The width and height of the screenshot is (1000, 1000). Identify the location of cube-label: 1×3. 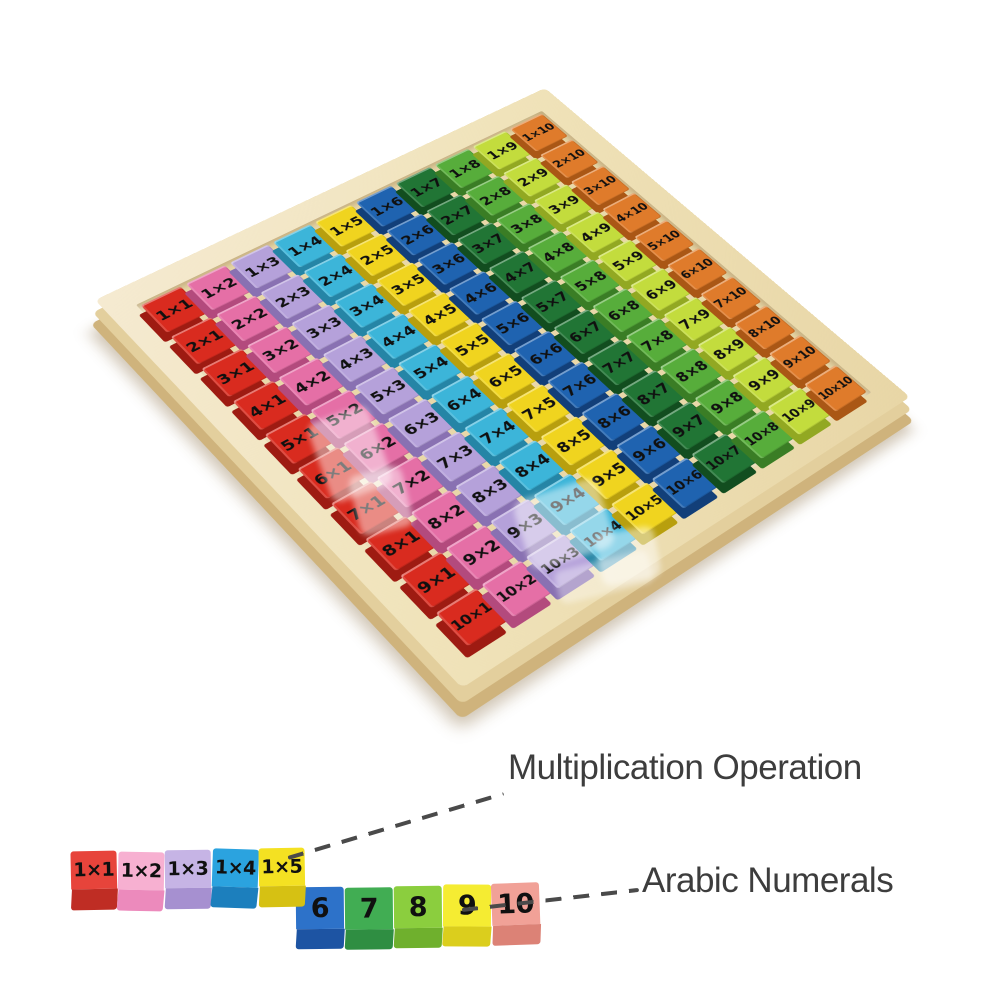
(188, 869).